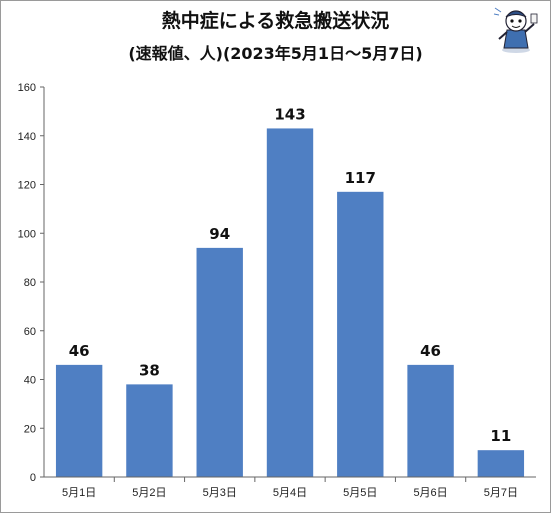 The height and width of the screenshot is (513, 551). What do you see at coordinates (501, 493) in the screenshot?
I see `x-axis-tick-label: 5月7日` at bounding box center [501, 493].